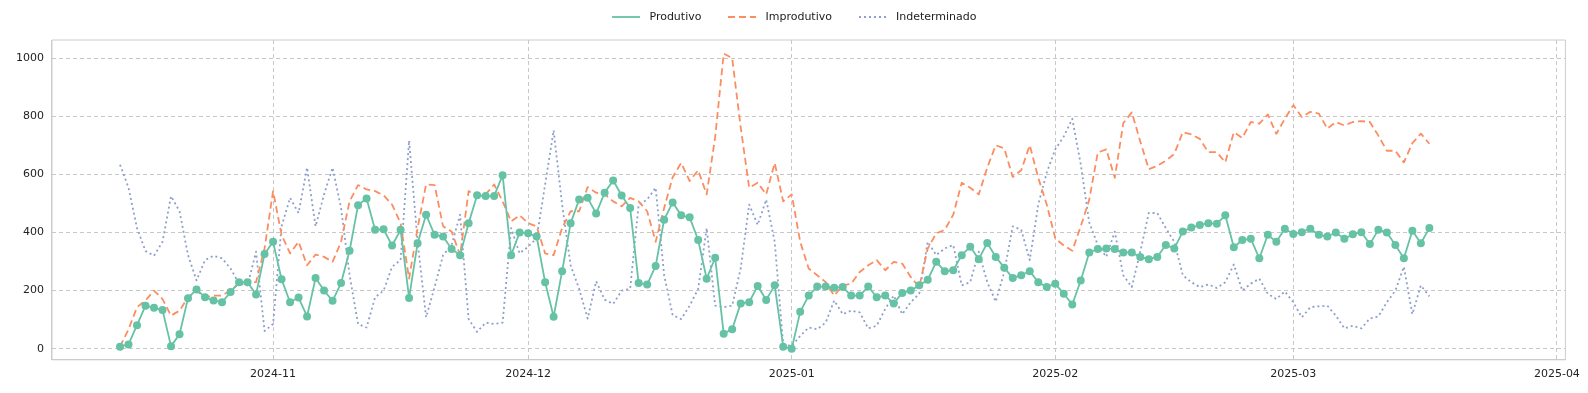  What do you see at coordinates (33, 290) in the screenshot?
I see `y-tick-label: 200` at bounding box center [33, 290].